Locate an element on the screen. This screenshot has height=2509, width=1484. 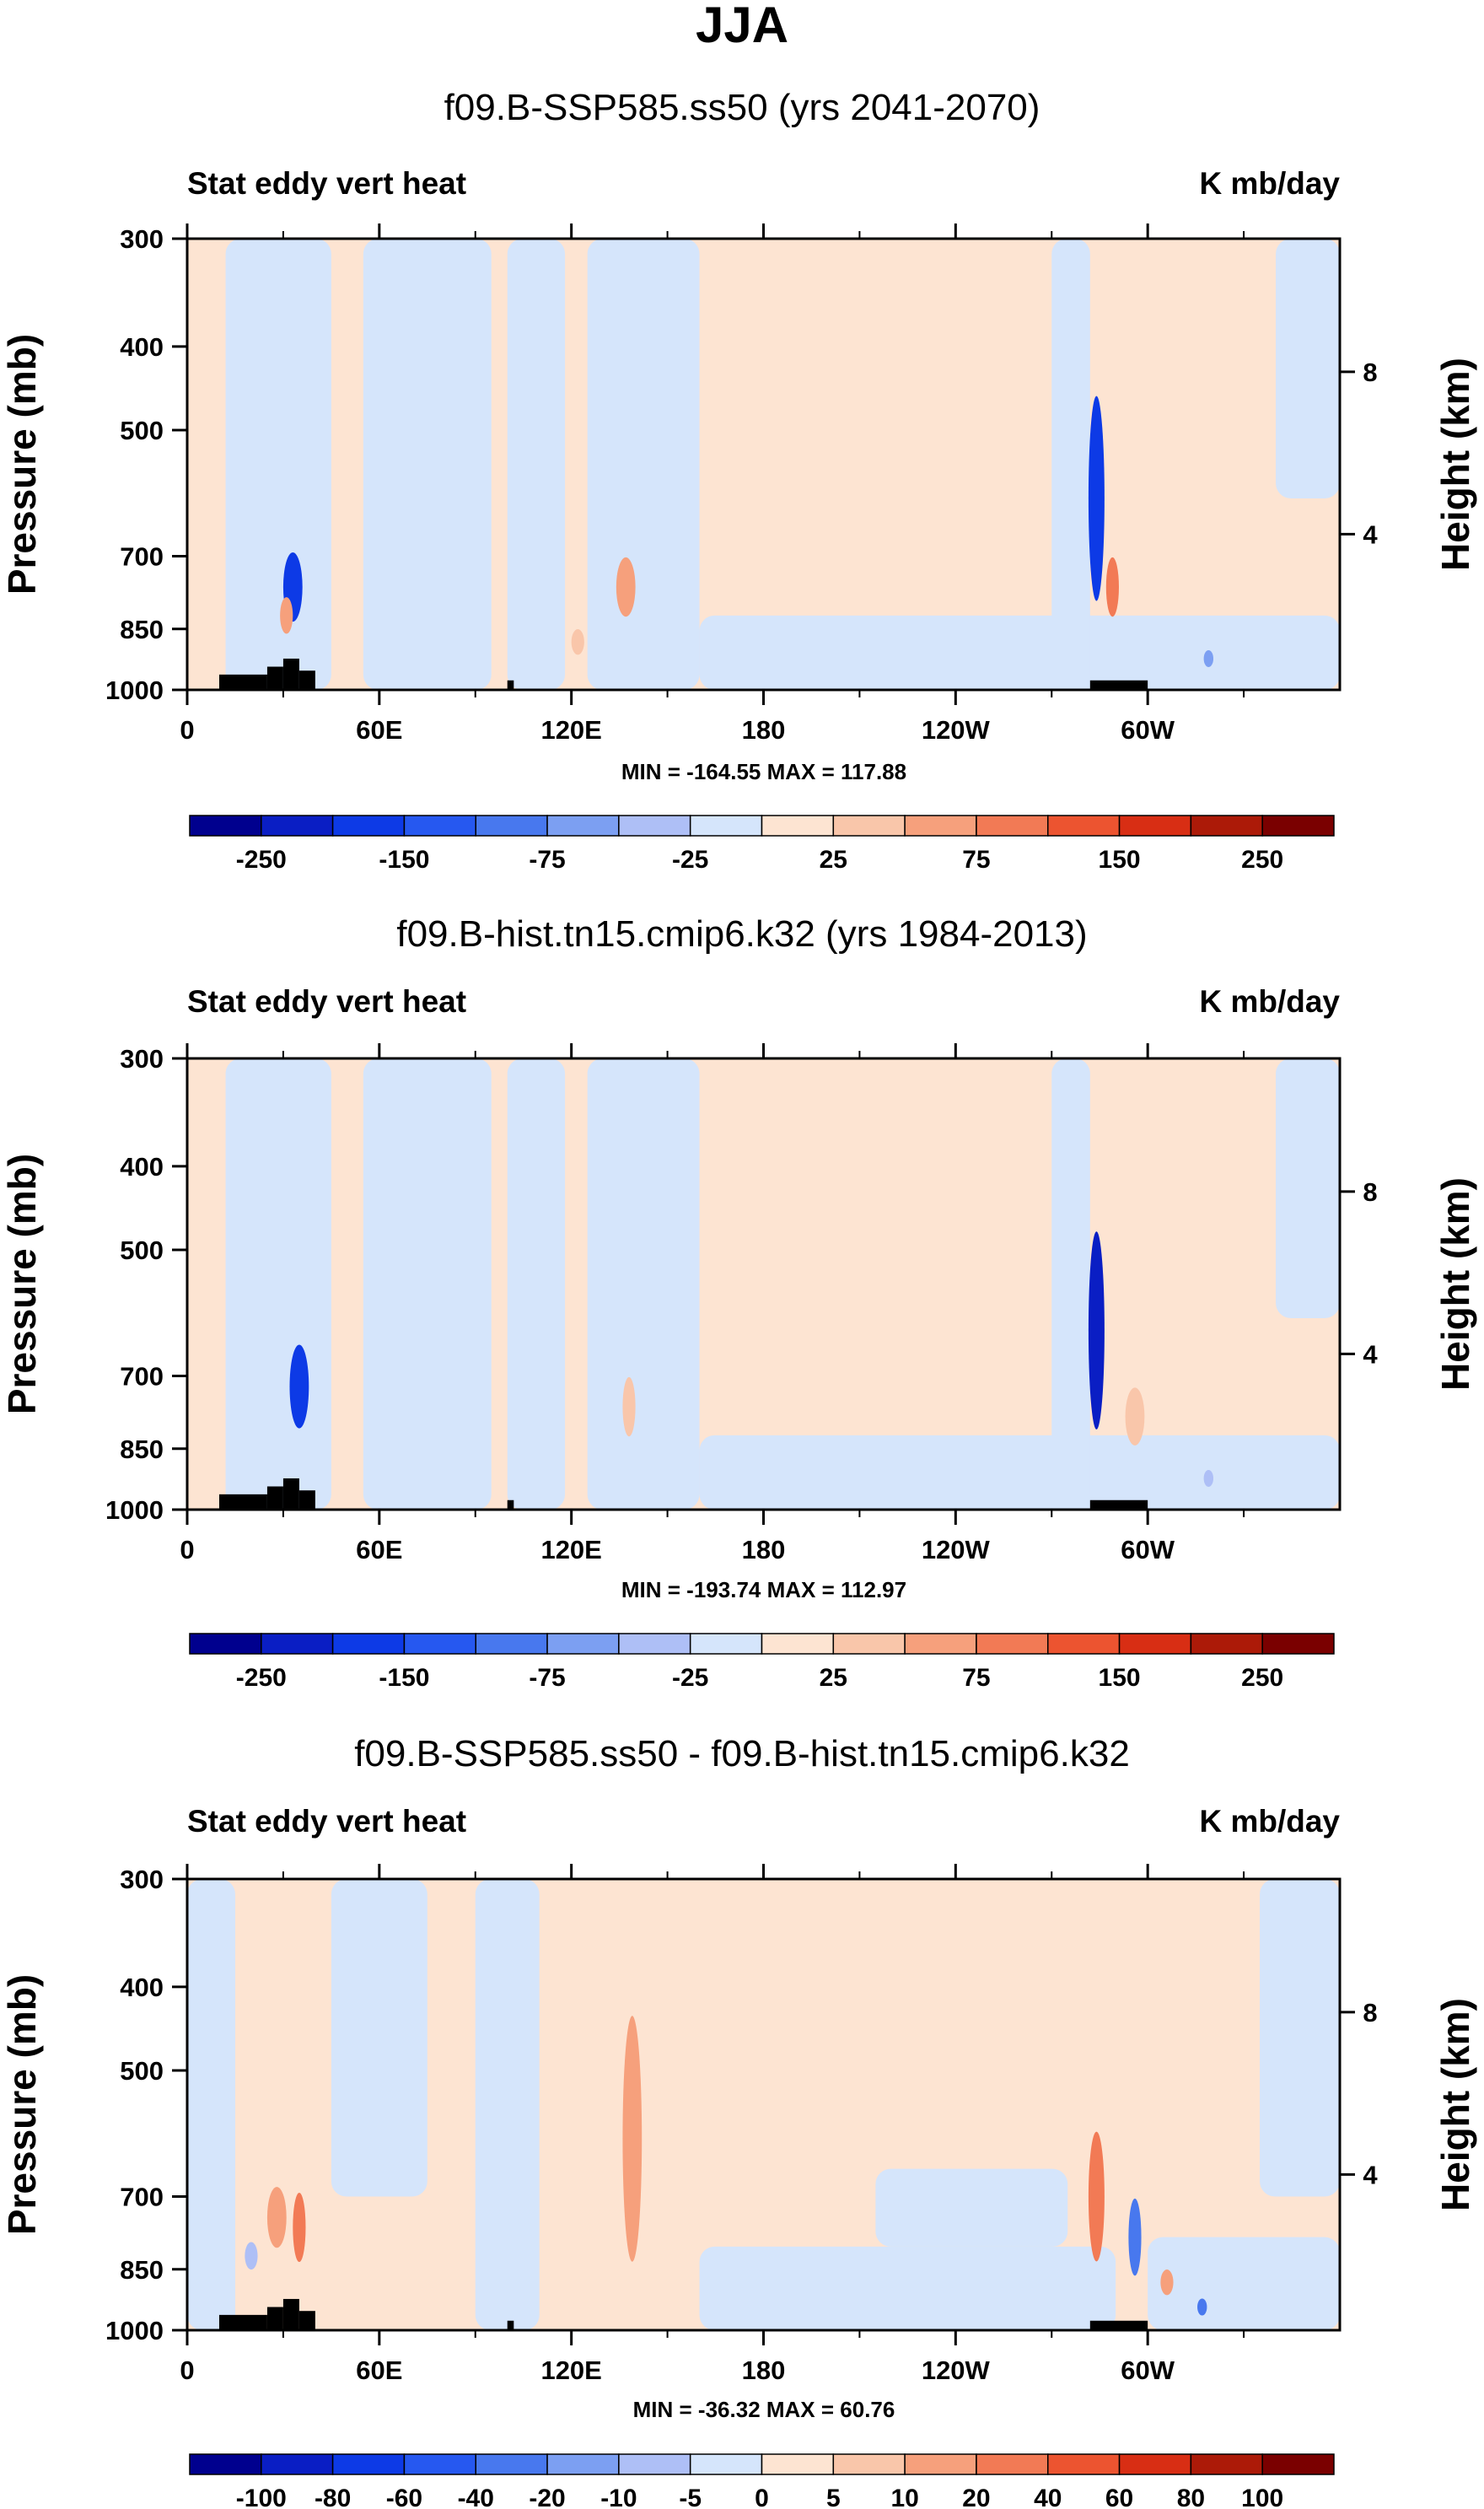
plot-area is located at coordinates (763, 1284).